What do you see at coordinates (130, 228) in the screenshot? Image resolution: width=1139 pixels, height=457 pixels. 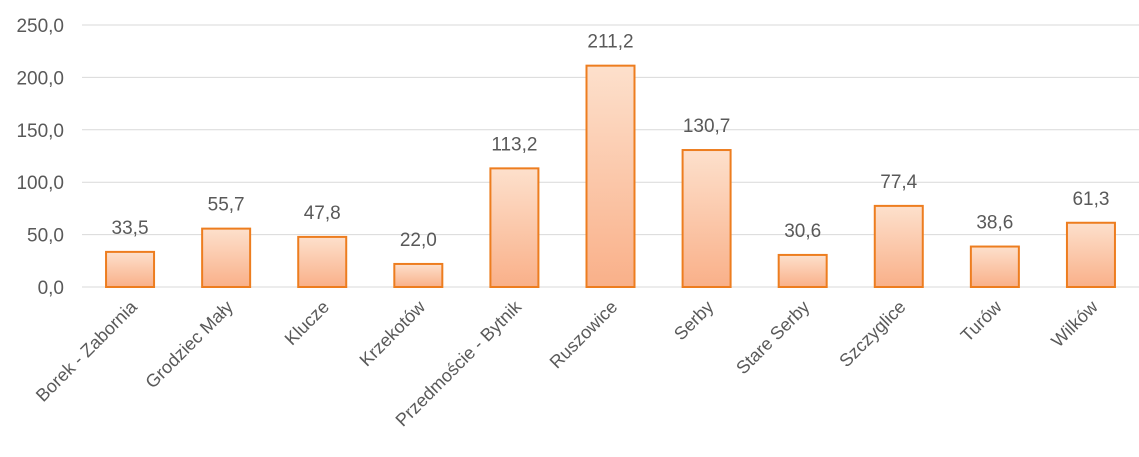 I see `data-label: 33,5` at bounding box center [130, 228].